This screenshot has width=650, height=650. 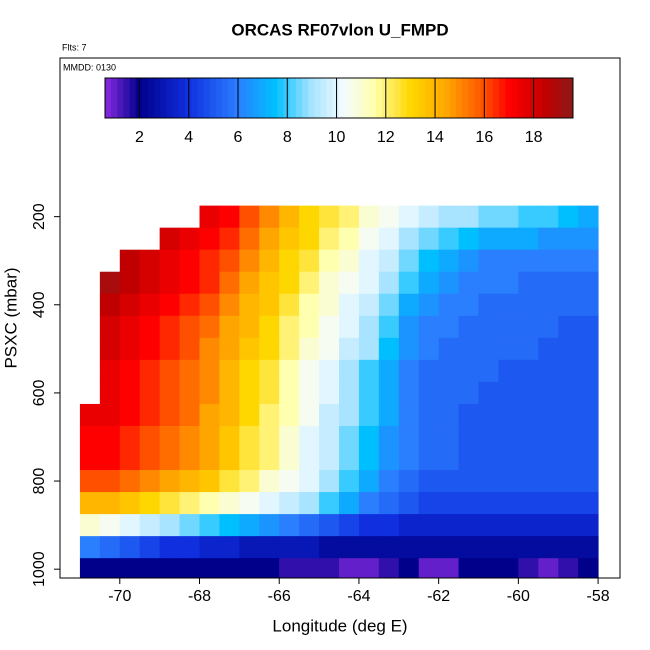 I want to click on y-tick-label: 200, so click(x=39, y=216).